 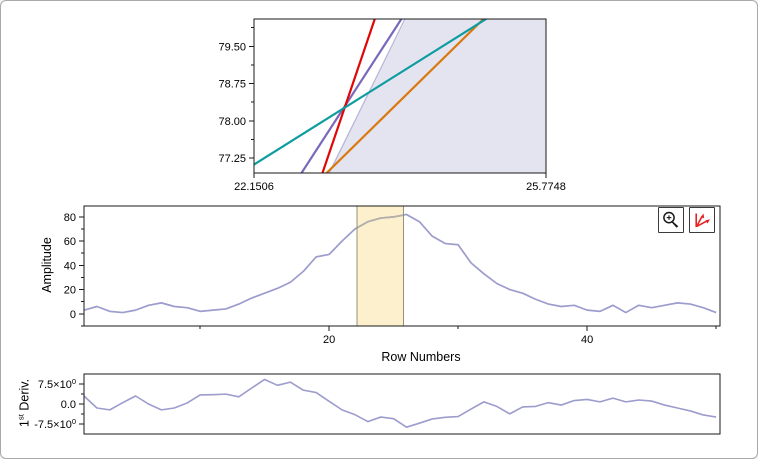 What do you see at coordinates (57, 384) in the screenshot?
I see `tick-label: 7.5×100` at bounding box center [57, 384].